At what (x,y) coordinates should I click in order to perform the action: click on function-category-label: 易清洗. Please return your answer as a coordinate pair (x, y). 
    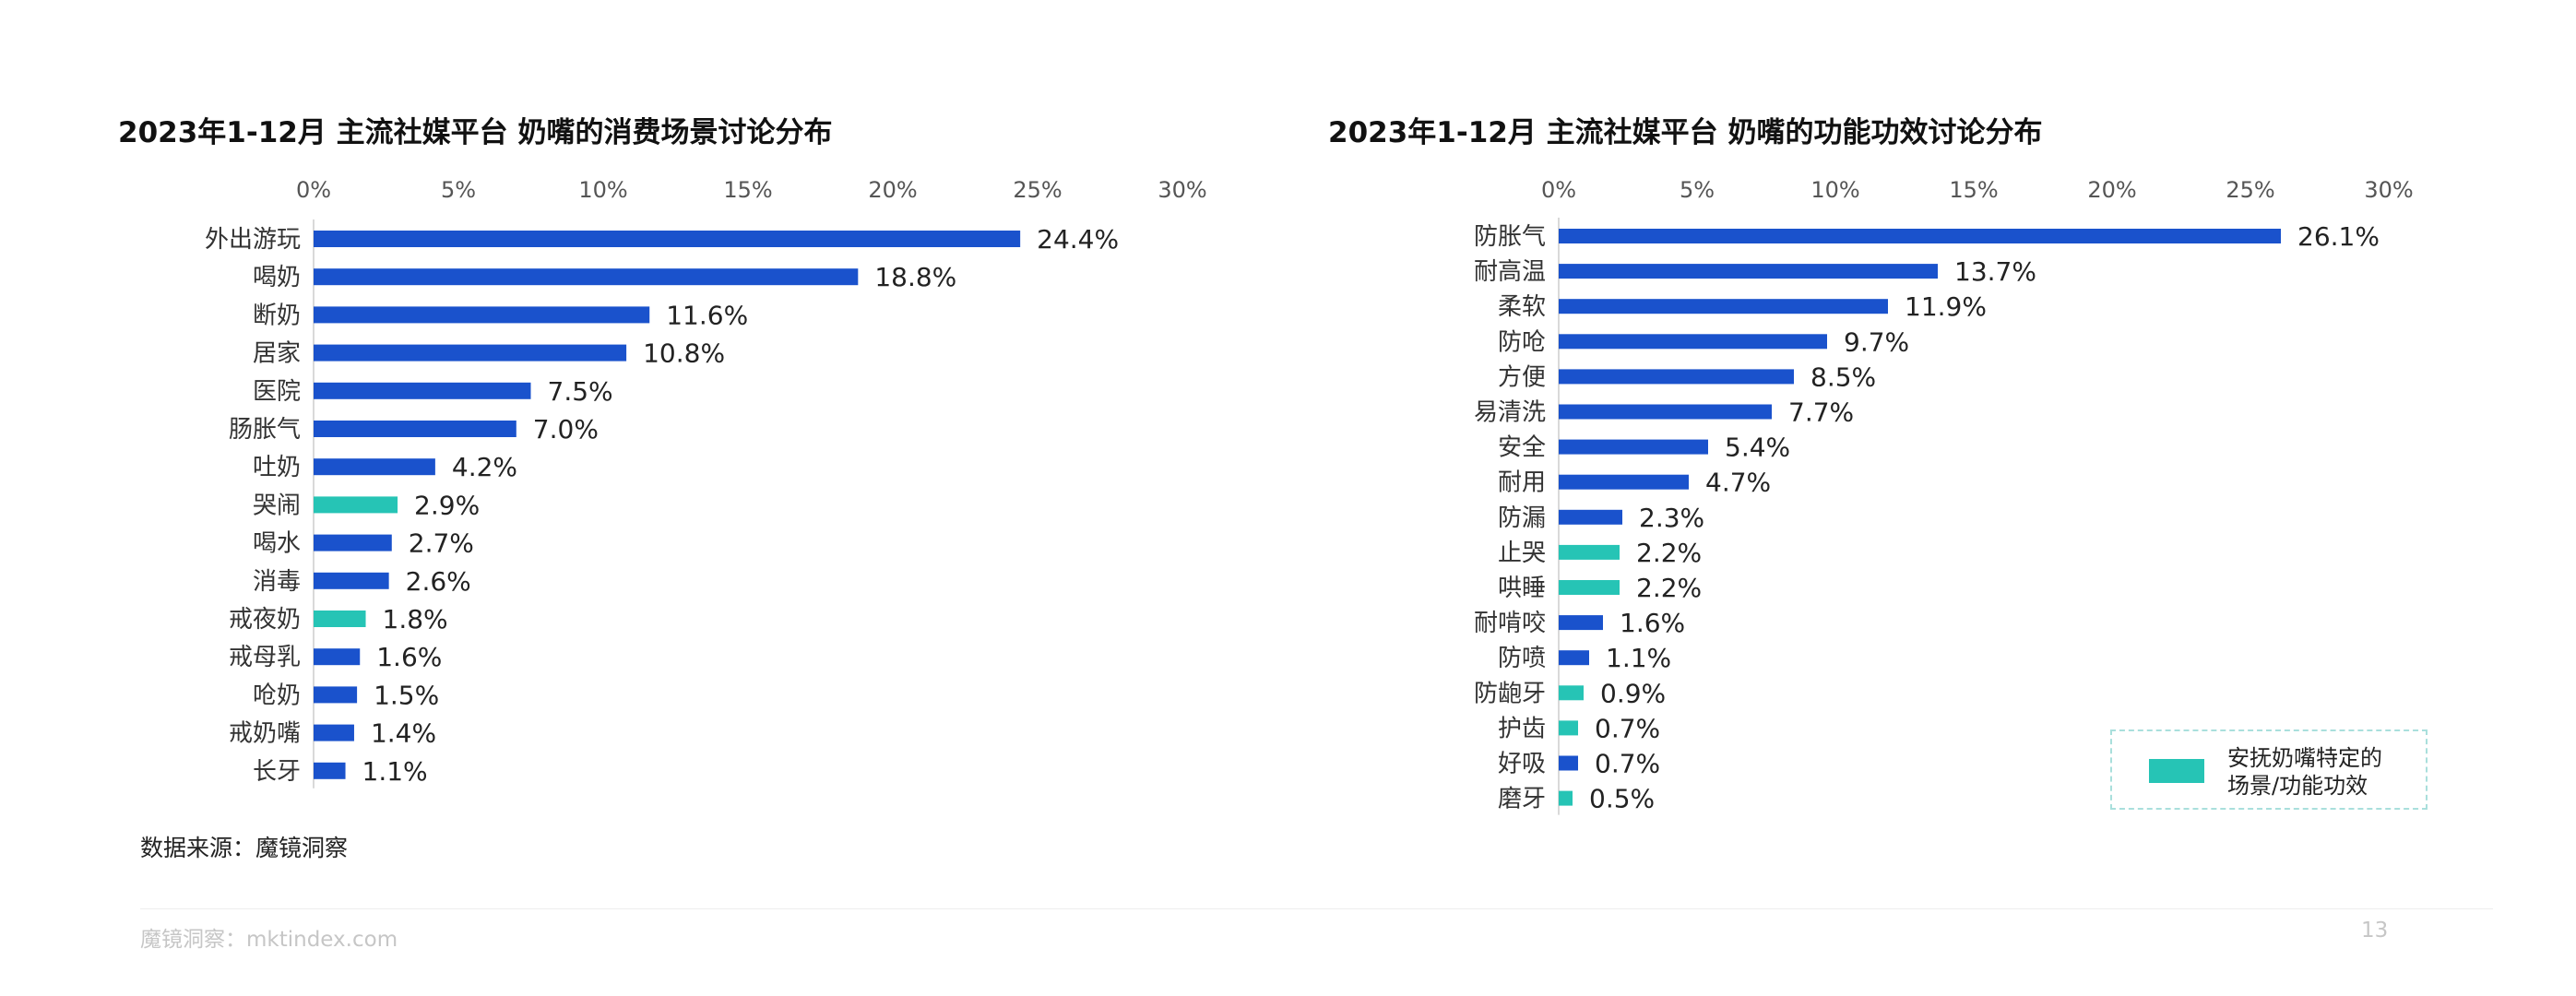
    Looking at the image, I should click on (1510, 413).